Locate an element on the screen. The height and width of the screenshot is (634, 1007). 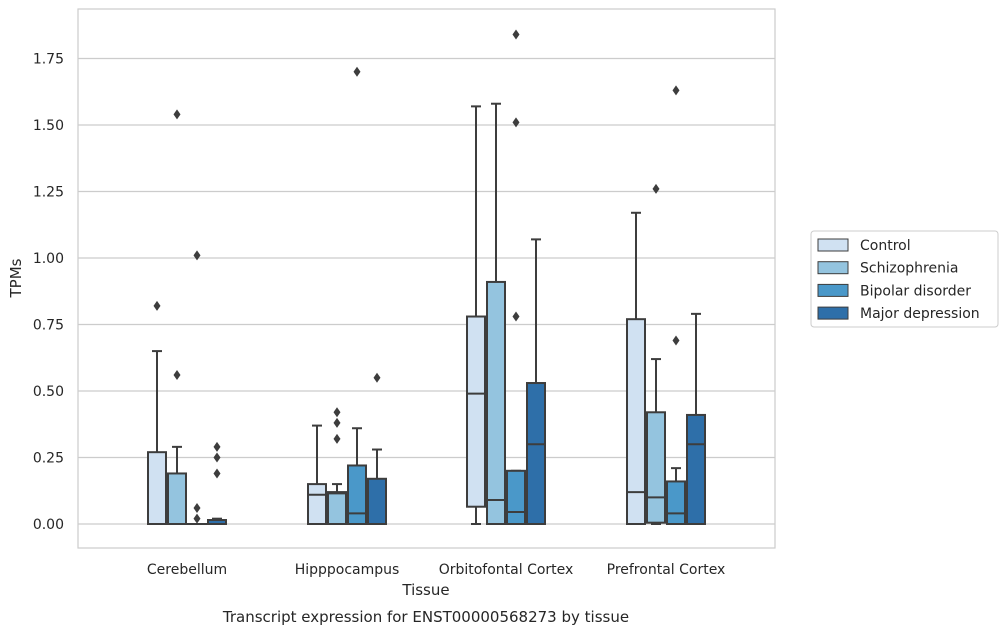
y-tick-label: 1.00 is located at coordinates (48, 259).